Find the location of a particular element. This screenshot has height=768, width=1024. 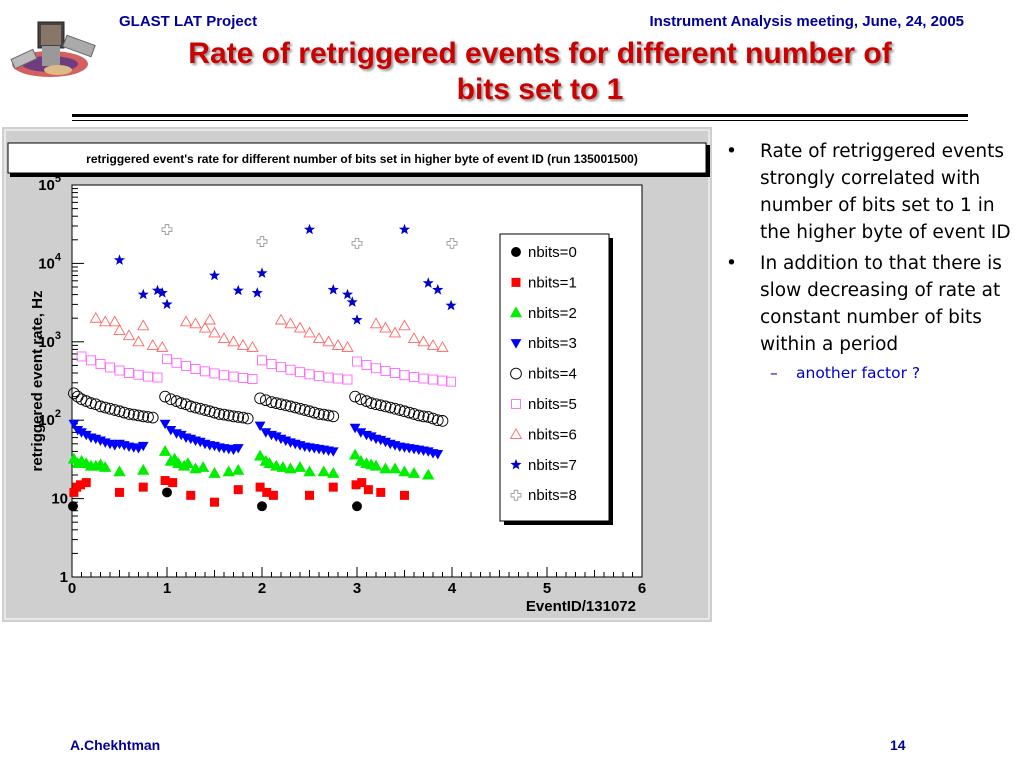

x-tick-label: 4 is located at coordinates (452, 588).